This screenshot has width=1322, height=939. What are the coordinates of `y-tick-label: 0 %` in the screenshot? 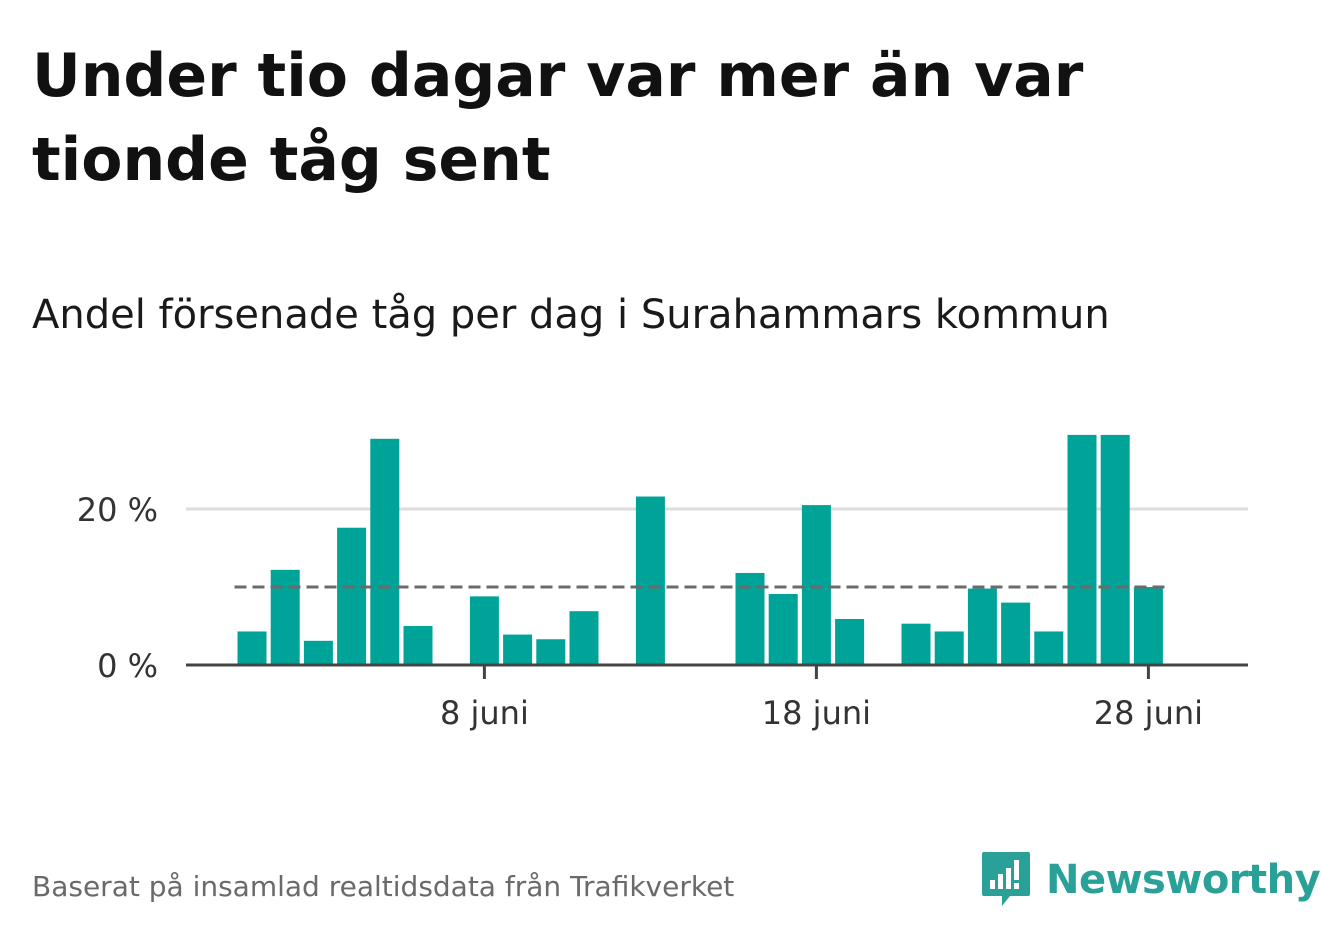 It's located at (127, 666).